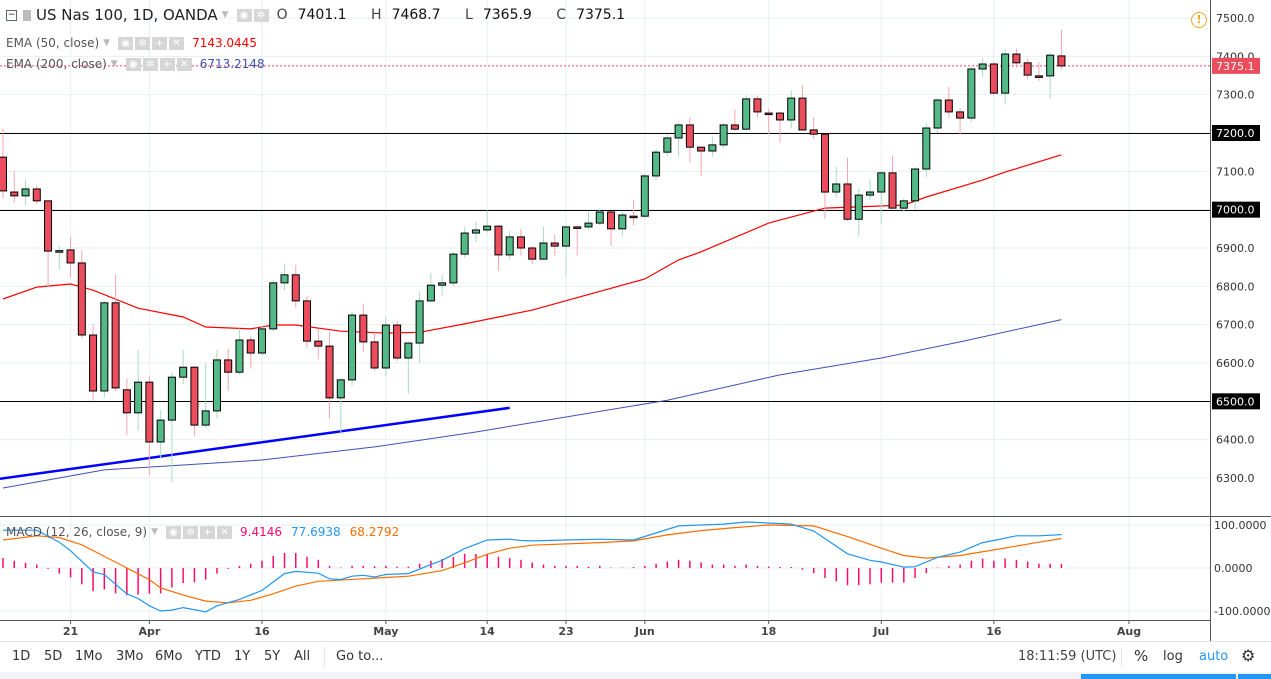 The width and height of the screenshot is (1271, 679). Describe the element at coordinates (127, 15) in the screenshot. I see `symbol-title: US Nas 100, 1D, OANDA` at that location.